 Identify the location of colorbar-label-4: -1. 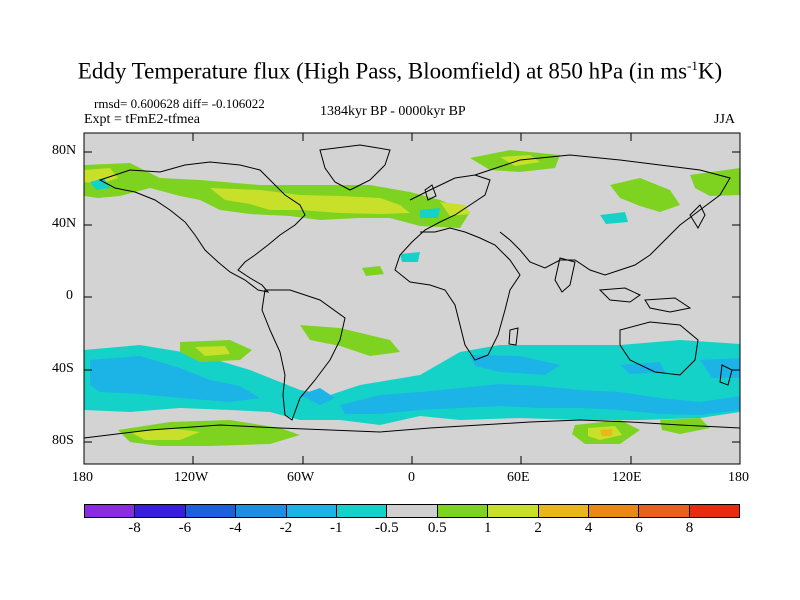
(336, 528).